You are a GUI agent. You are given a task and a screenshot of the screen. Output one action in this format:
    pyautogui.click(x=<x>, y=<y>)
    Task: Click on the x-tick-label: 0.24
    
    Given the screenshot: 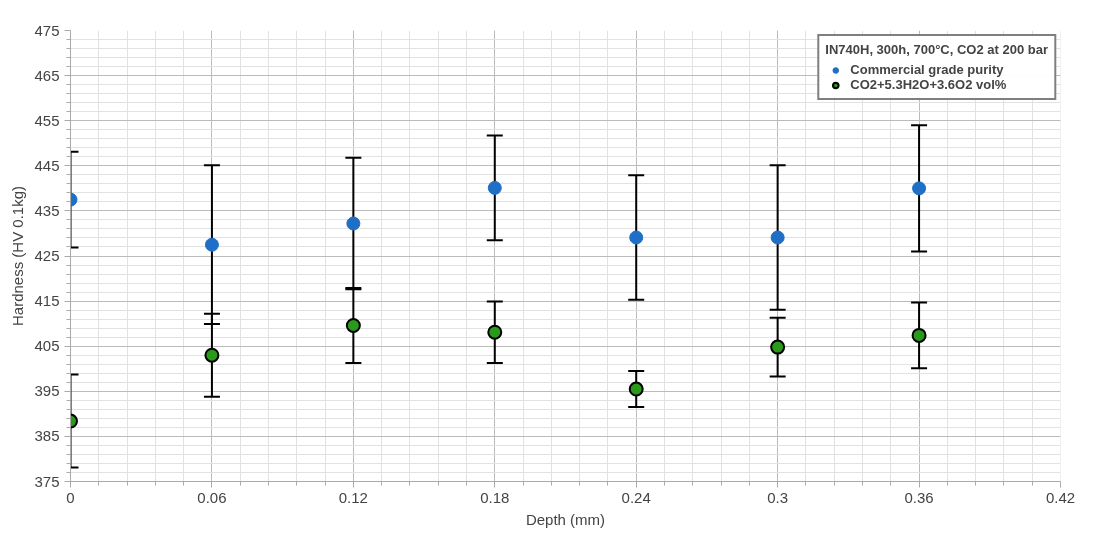 What is the action you would take?
    pyautogui.click(x=636, y=497)
    